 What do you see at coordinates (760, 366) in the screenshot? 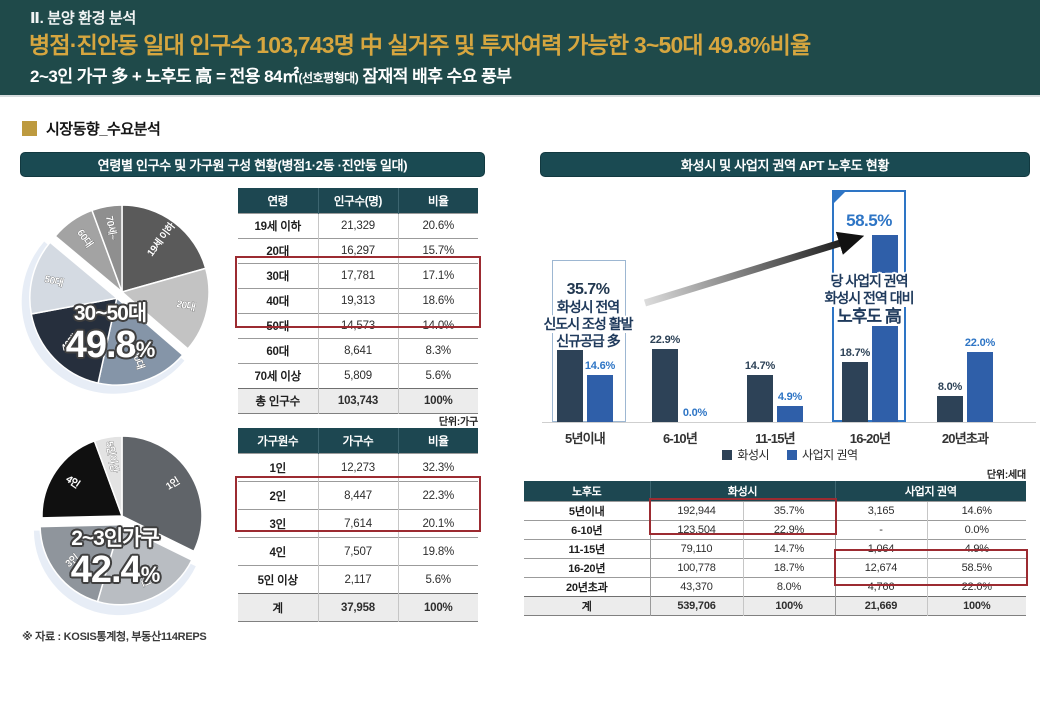
I see `bar-value-label: 14.7%` at bounding box center [760, 366].